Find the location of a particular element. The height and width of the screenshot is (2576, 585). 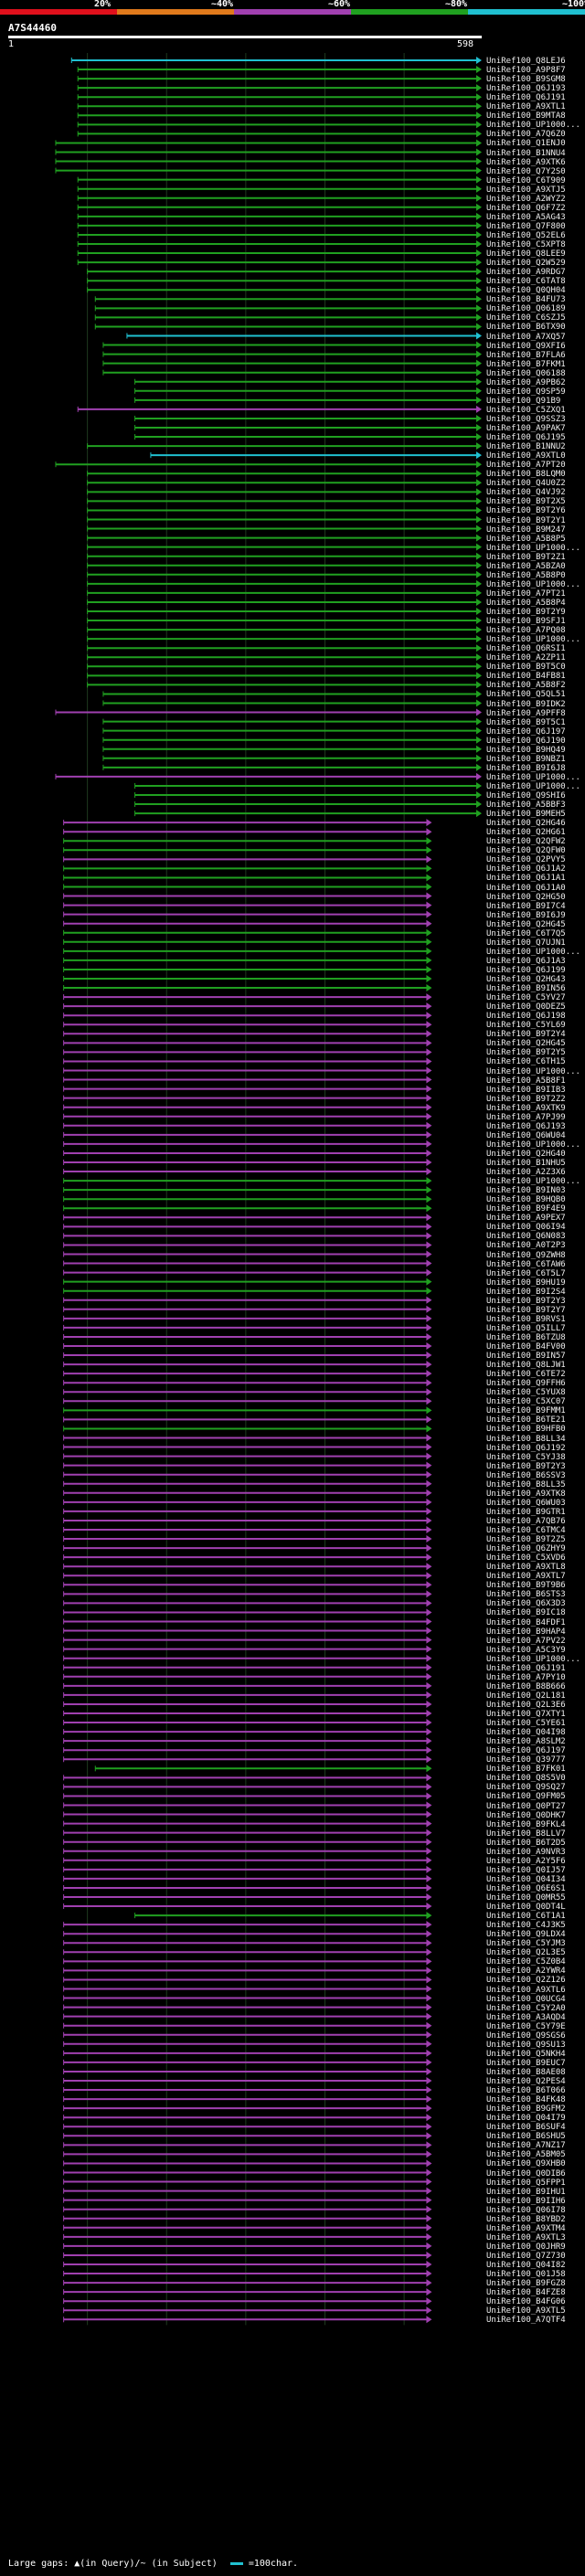

hit-label-link: UniRef100_B9T2Y6 is located at coordinates (526, 511).